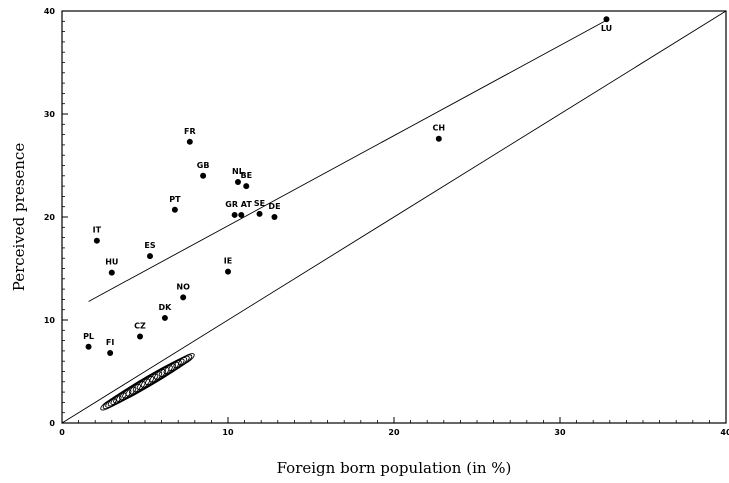 The height and width of the screenshot is (483, 729). Describe the element at coordinates (50, 320) in the screenshot. I see `y-tick-label: 10` at that location.